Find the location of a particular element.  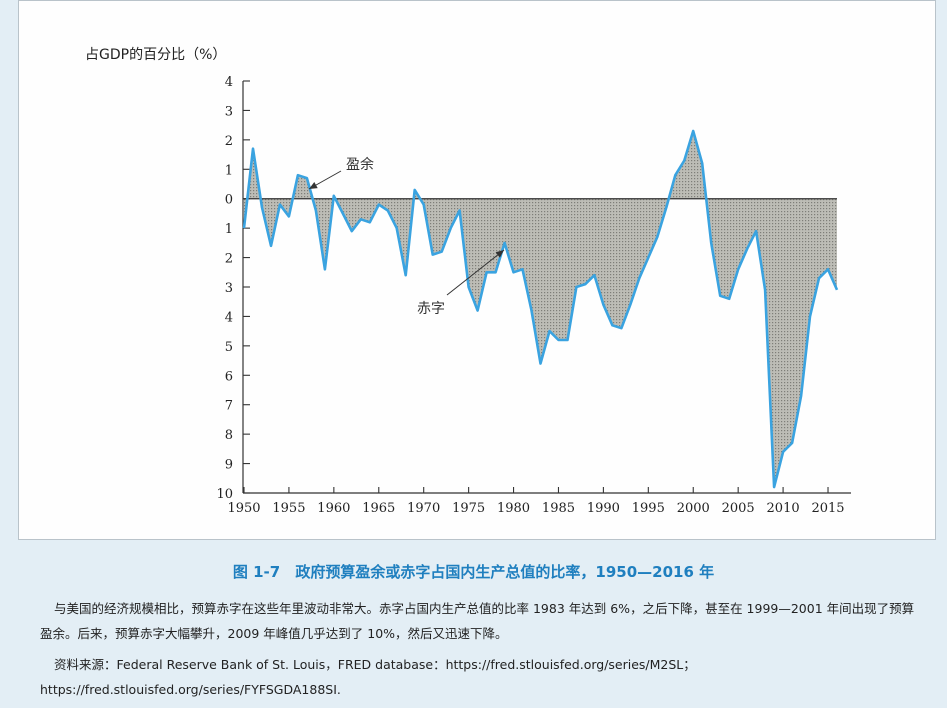

y-axis-label: 占GDP的百分比（%） is located at coordinates (155, 55).